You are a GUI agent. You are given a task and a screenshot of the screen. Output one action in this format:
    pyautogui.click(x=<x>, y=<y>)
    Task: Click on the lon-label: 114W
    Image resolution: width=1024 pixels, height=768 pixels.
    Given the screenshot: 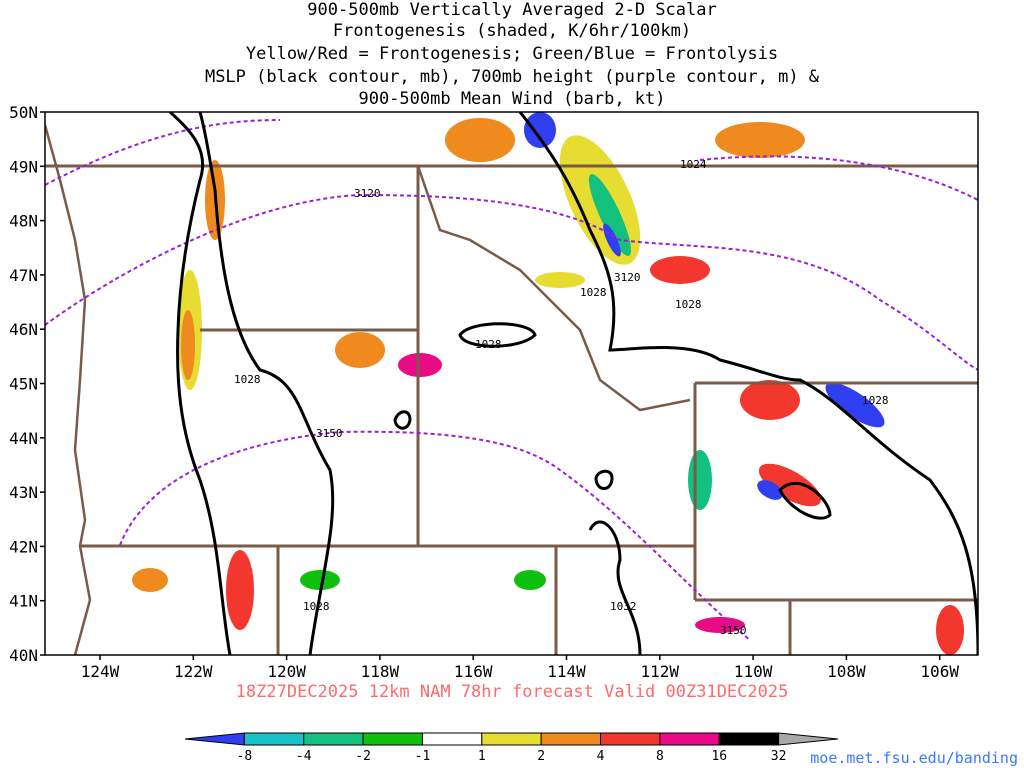 What is the action you would take?
    pyautogui.click(x=566, y=671)
    